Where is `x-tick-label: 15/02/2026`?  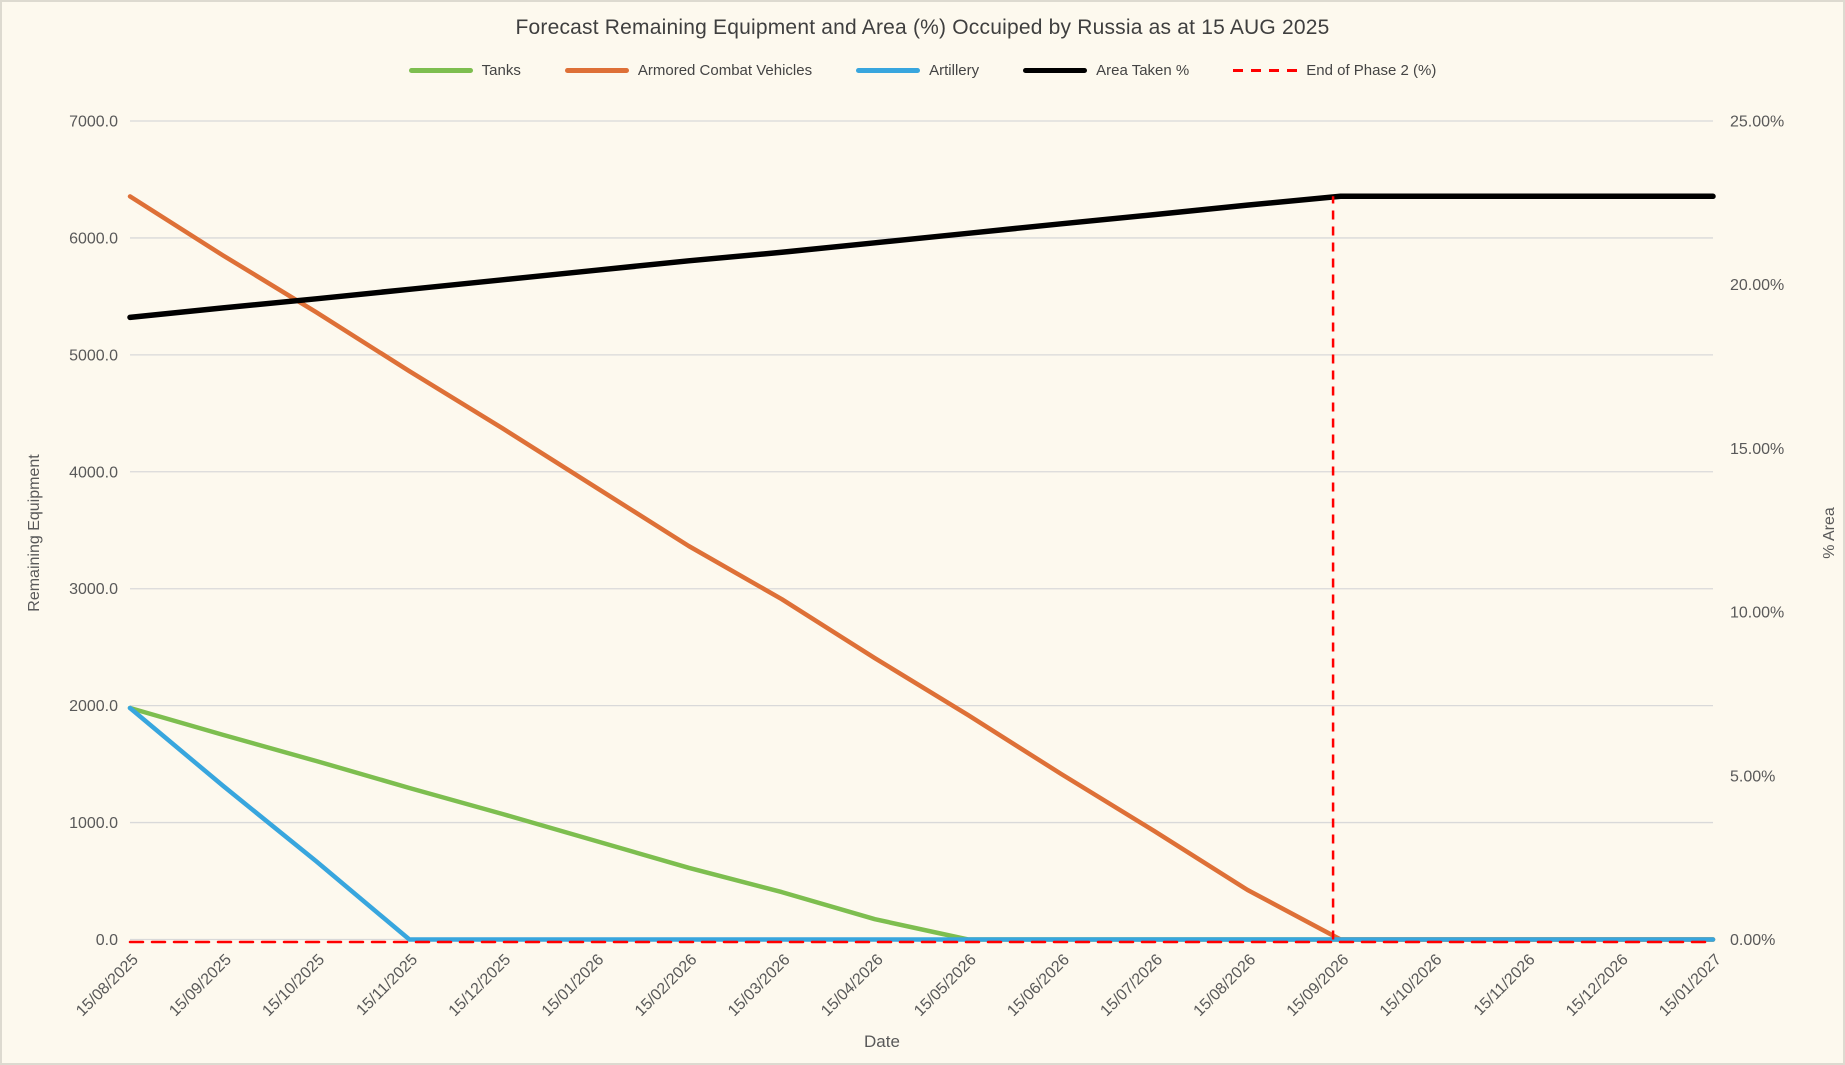
x-tick-label: 15/02/2026 is located at coordinates (666, 985).